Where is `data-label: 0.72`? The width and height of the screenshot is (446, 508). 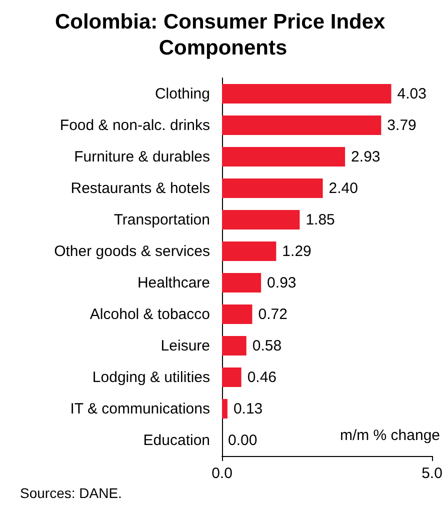
data-label: 0.72 is located at coordinates (273, 314).